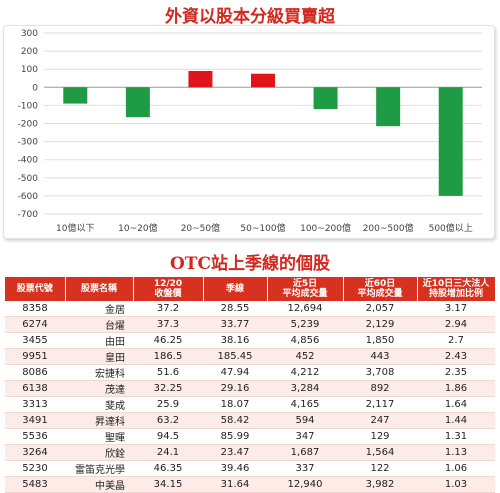 This screenshot has height=493, width=500. I want to click on column-header: 股票代號, so click(35, 289).